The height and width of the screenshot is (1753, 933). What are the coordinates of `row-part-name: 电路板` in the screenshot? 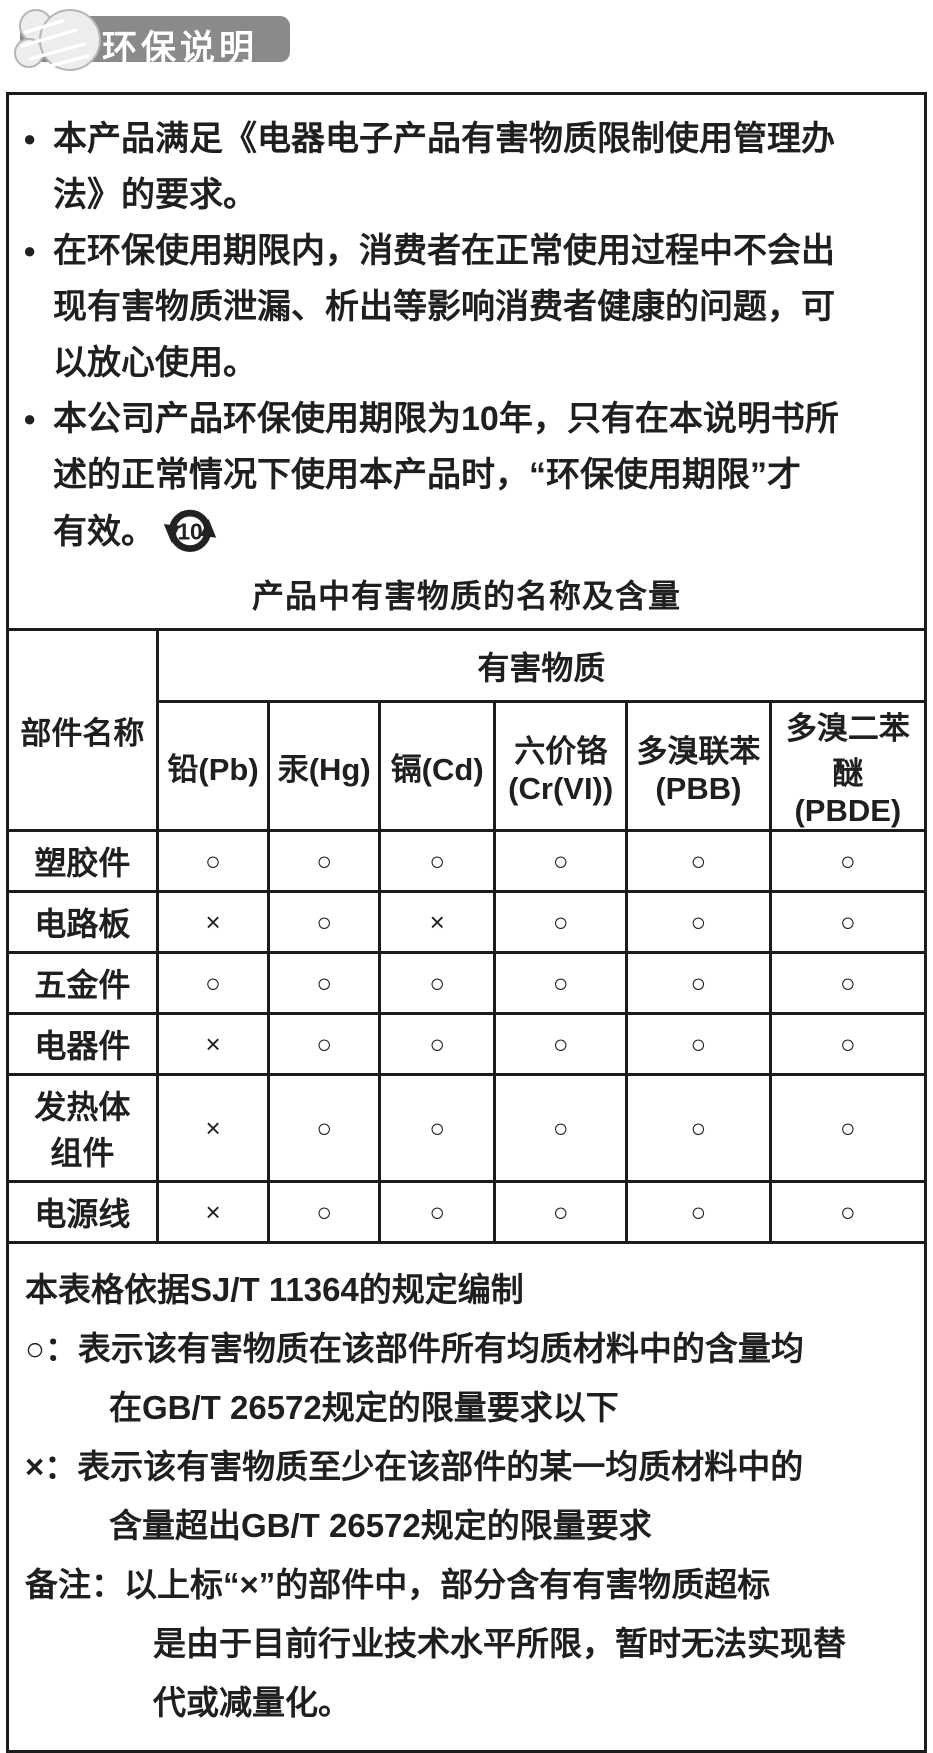 It's located at (84, 922).